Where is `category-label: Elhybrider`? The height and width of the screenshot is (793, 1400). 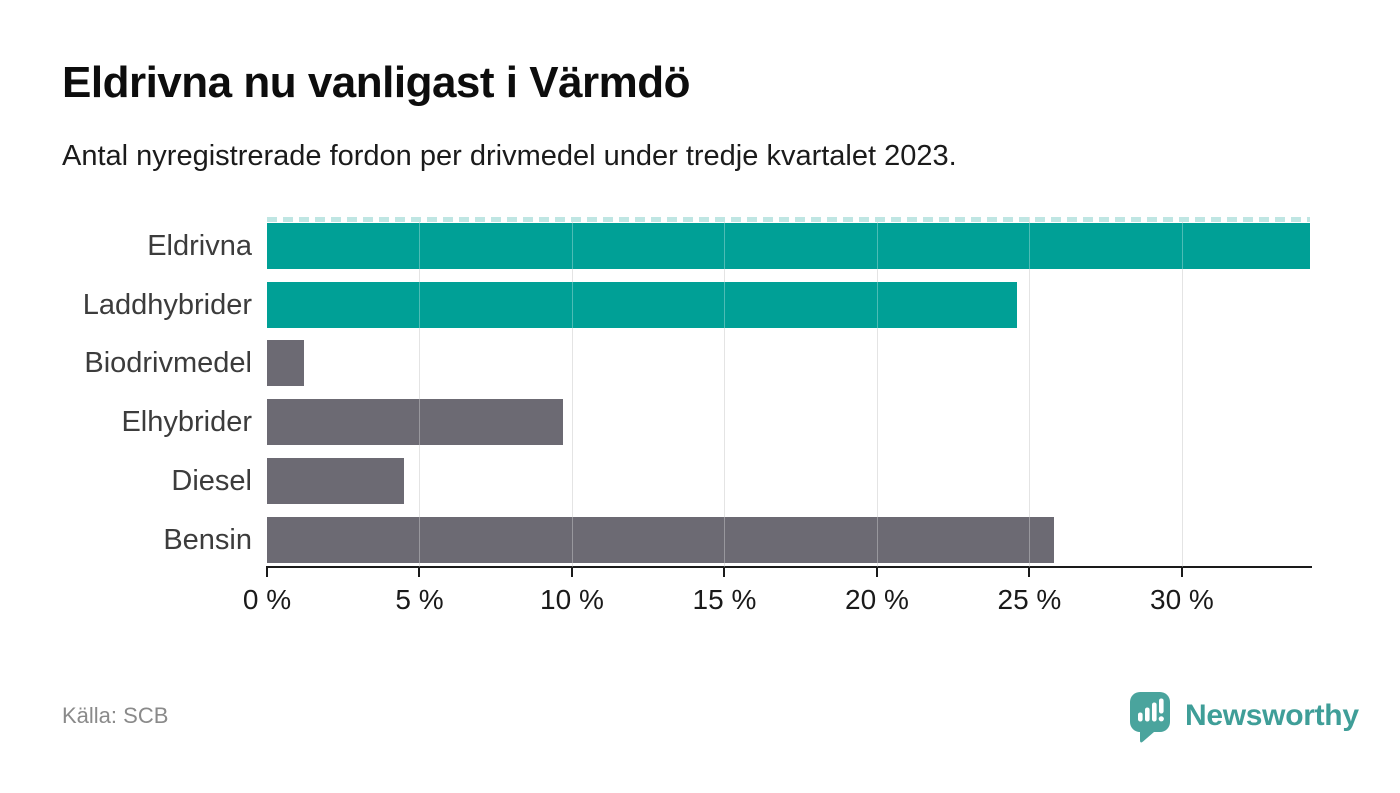
category-label: Elhybrider is located at coordinates (186, 422).